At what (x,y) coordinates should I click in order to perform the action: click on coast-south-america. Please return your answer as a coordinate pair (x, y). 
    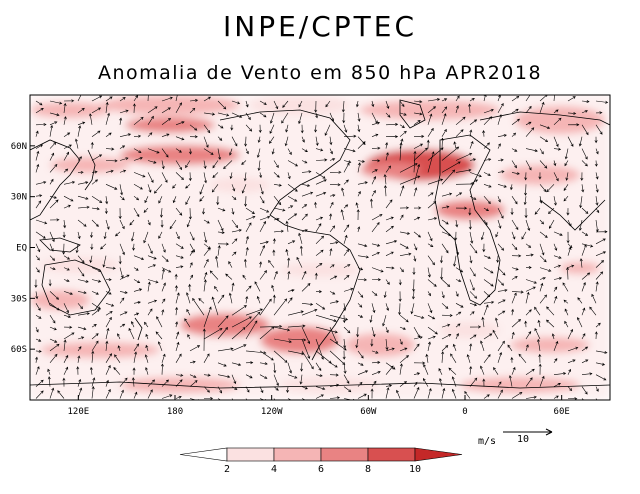
    Looking at the image, I should click on (330, 295).